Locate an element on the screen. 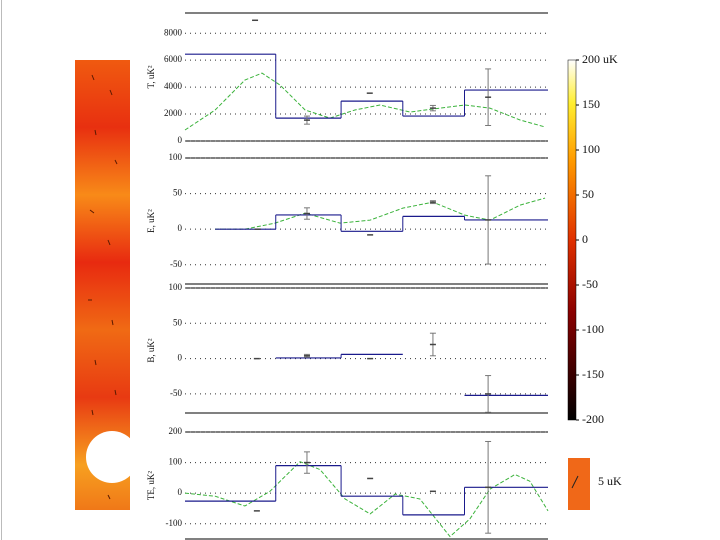  colorbar-label: 50 is located at coordinates (588, 194).